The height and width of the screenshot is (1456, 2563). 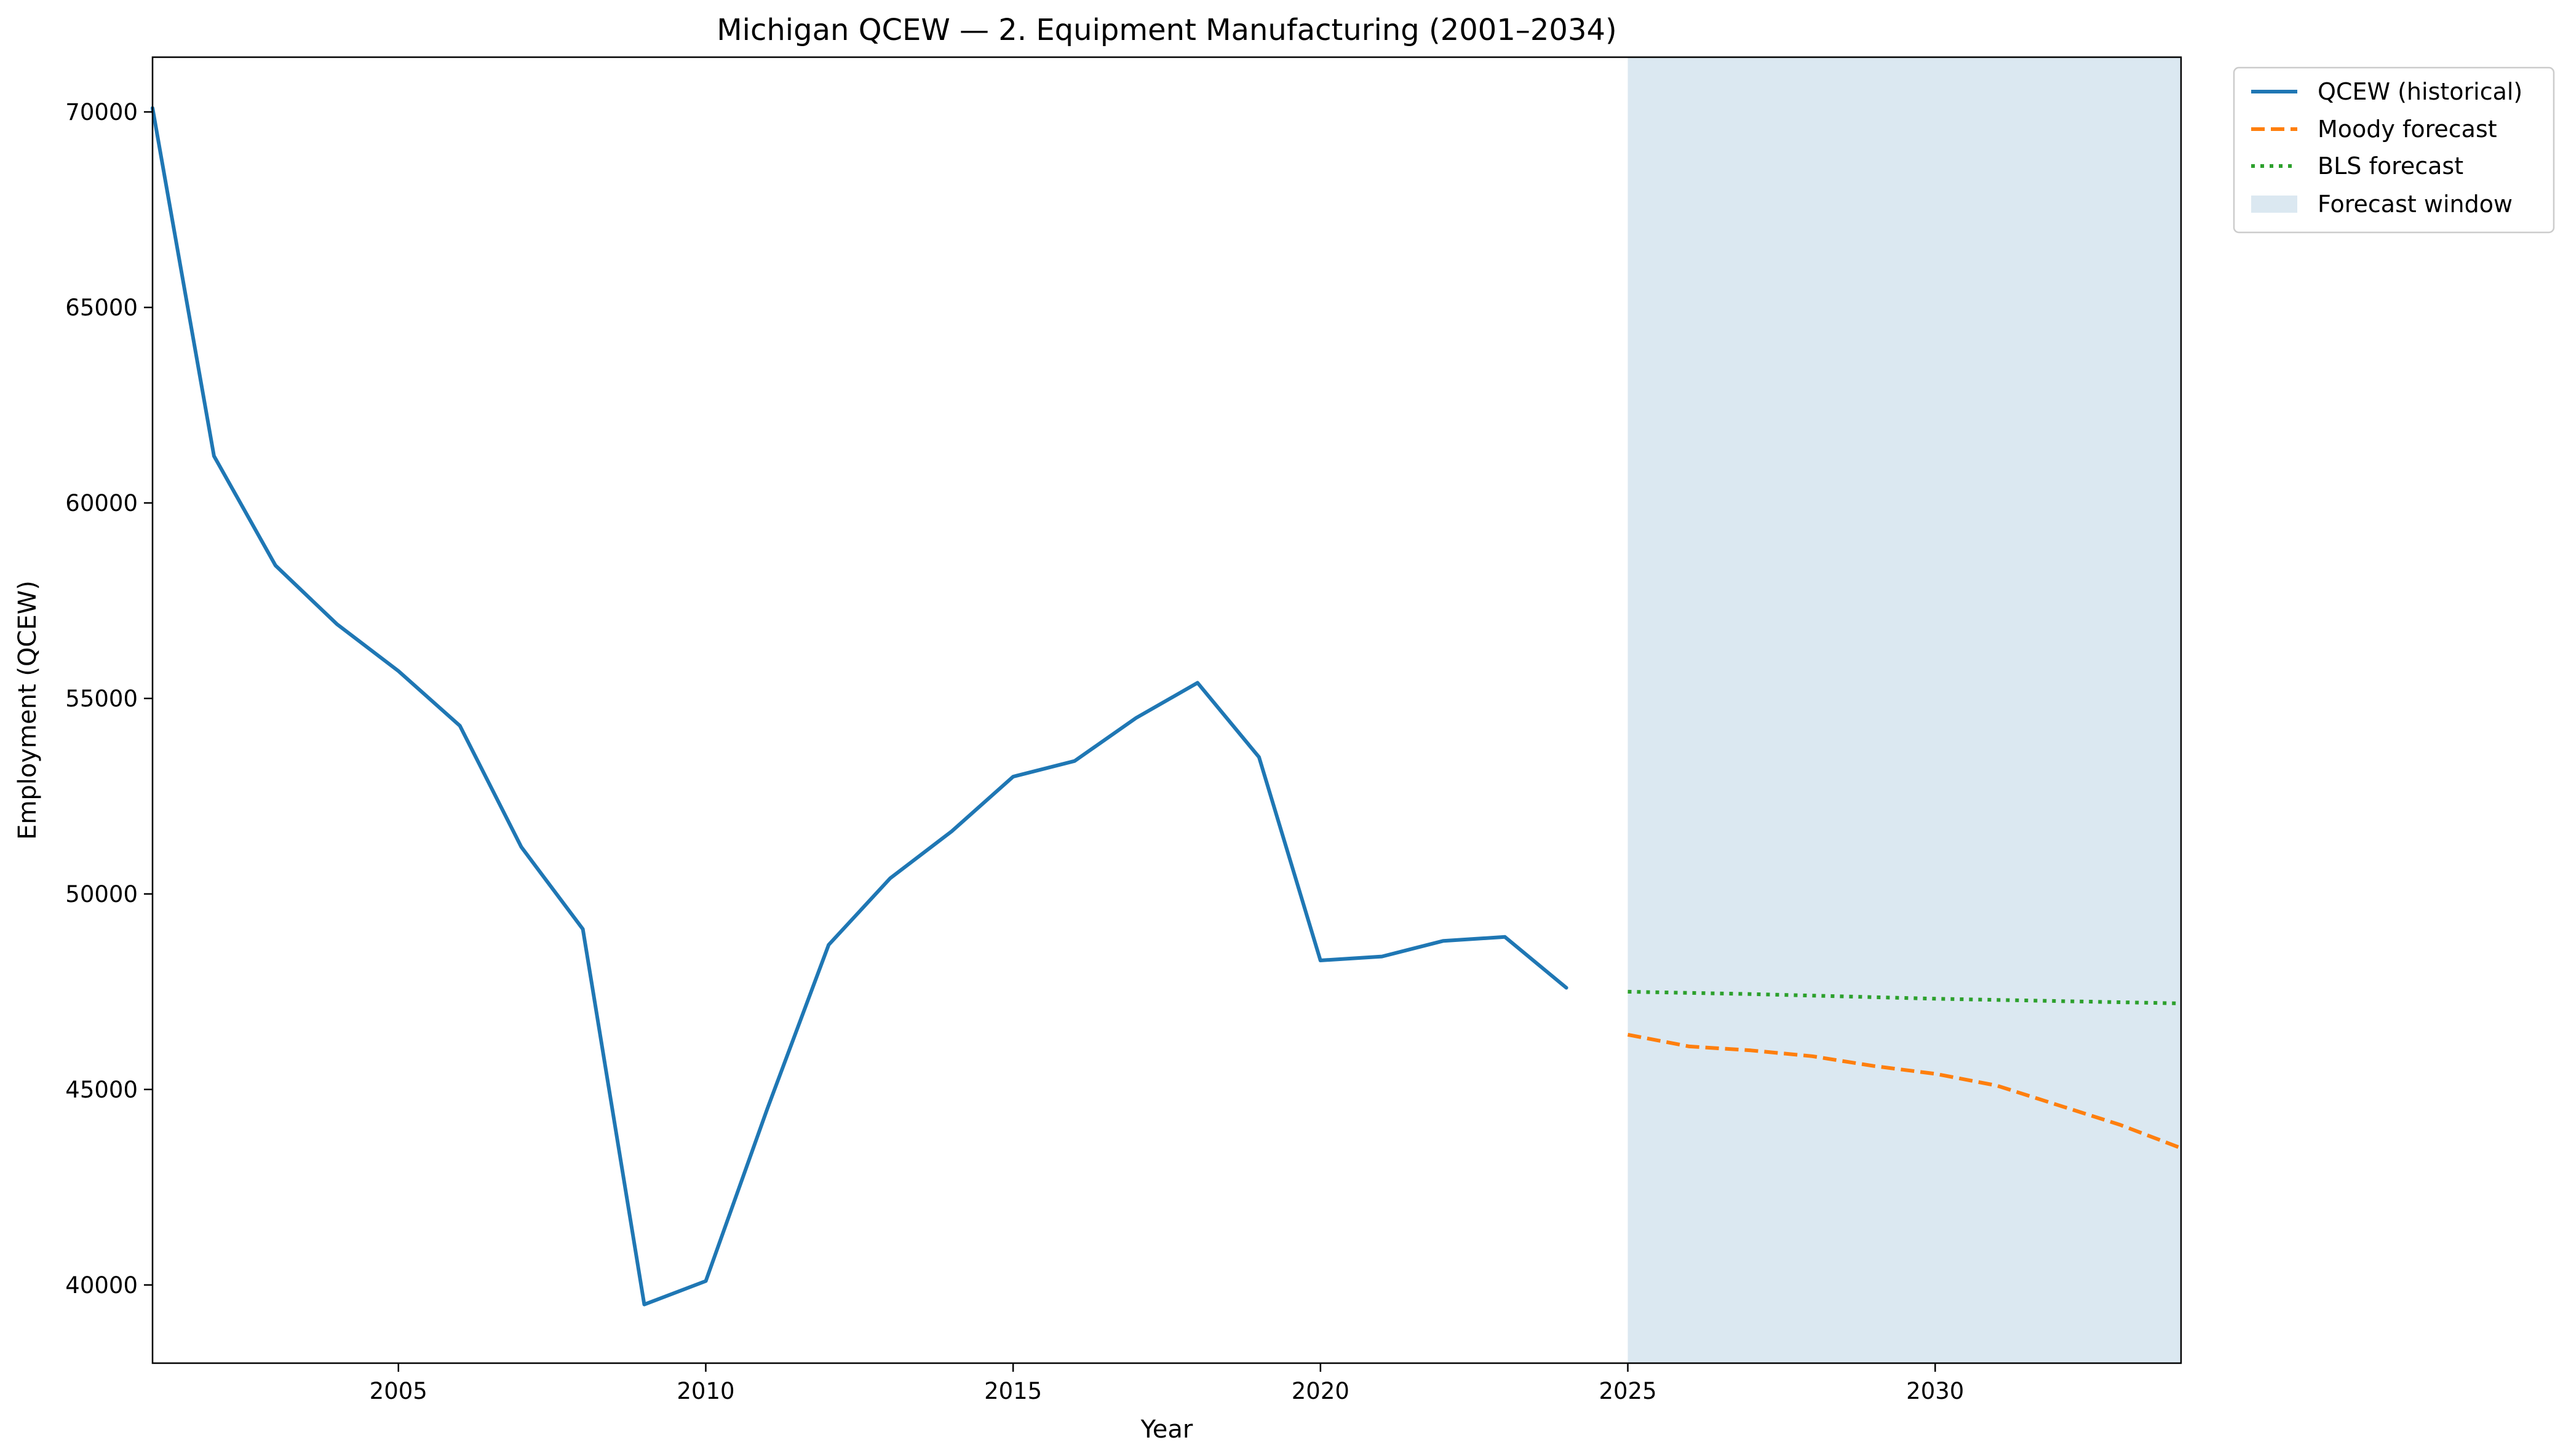 I want to click on legend-label-moody-forecast: Moody forecast, so click(x=2407, y=129).